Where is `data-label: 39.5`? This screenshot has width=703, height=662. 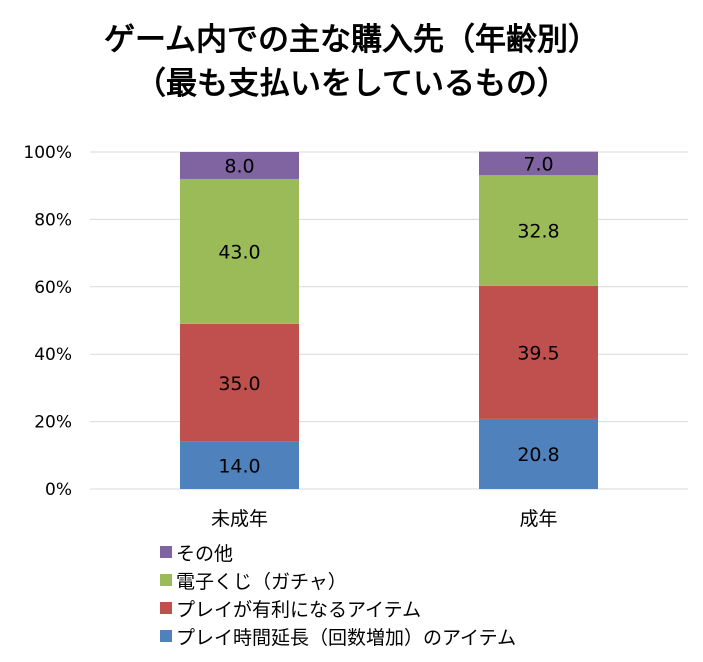 data-label: 39.5 is located at coordinates (538, 353).